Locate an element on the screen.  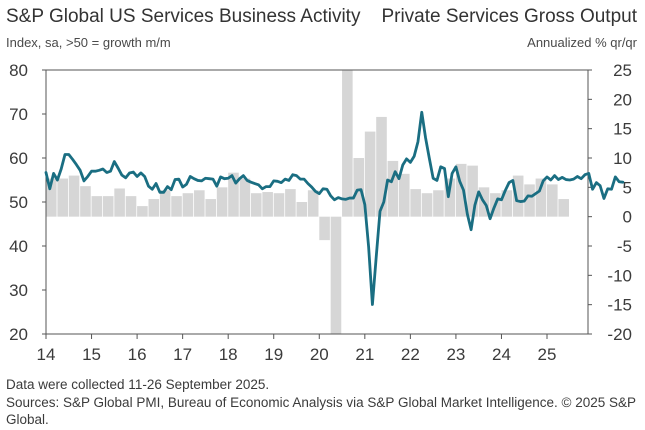
x-tick-label: 21 is located at coordinates (364, 354).